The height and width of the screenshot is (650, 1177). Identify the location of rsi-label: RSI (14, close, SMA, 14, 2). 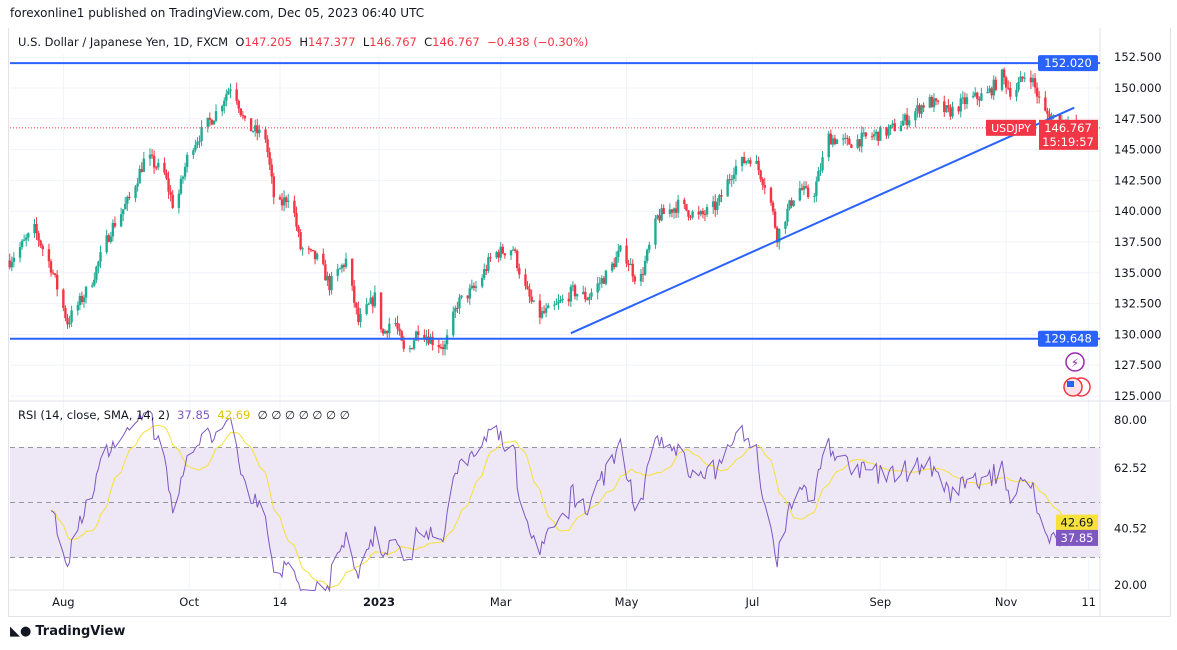
(94, 415).